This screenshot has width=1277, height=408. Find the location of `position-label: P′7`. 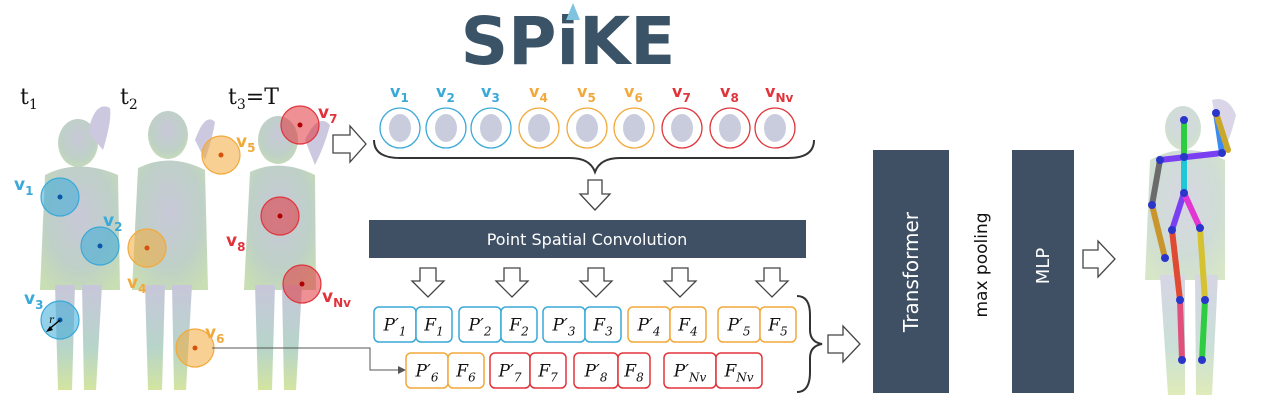

position-label: P′7 is located at coordinates (510, 373).